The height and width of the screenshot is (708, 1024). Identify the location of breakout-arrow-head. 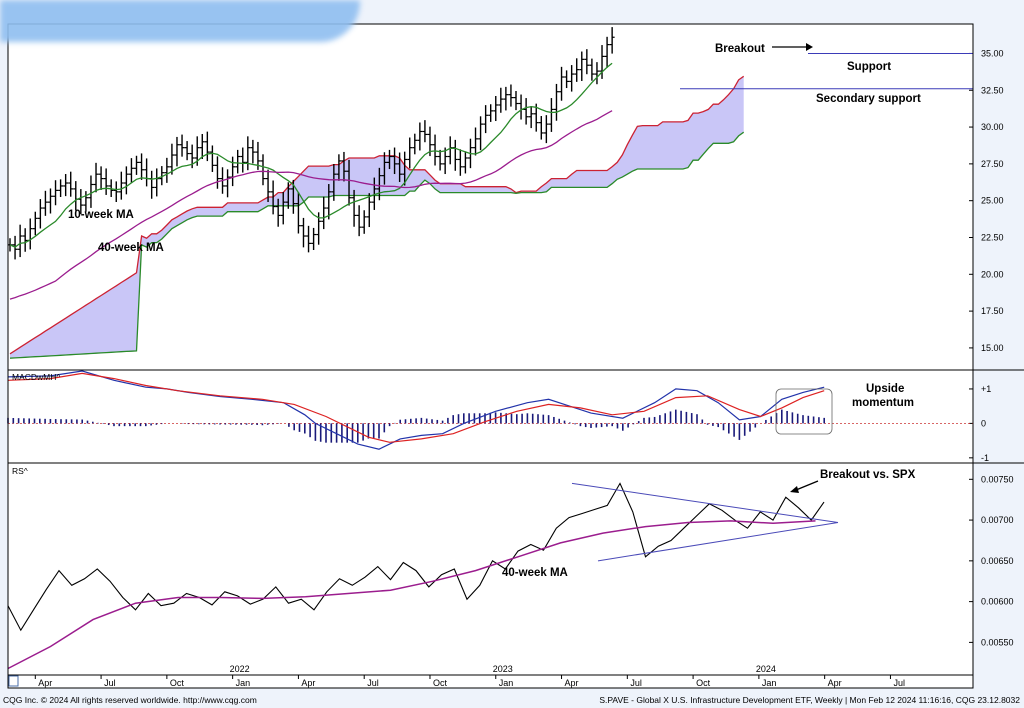
(809, 47).